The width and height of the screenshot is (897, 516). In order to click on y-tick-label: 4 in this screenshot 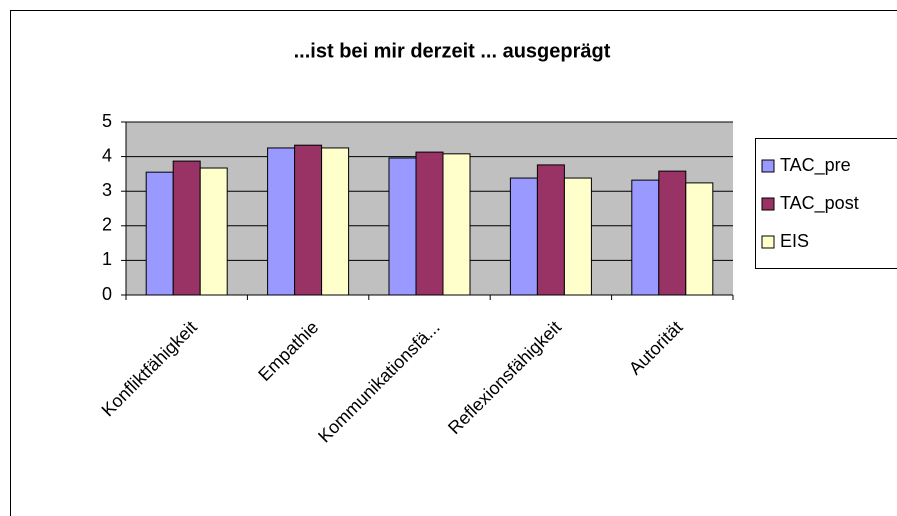, I will do `click(107, 155)`.